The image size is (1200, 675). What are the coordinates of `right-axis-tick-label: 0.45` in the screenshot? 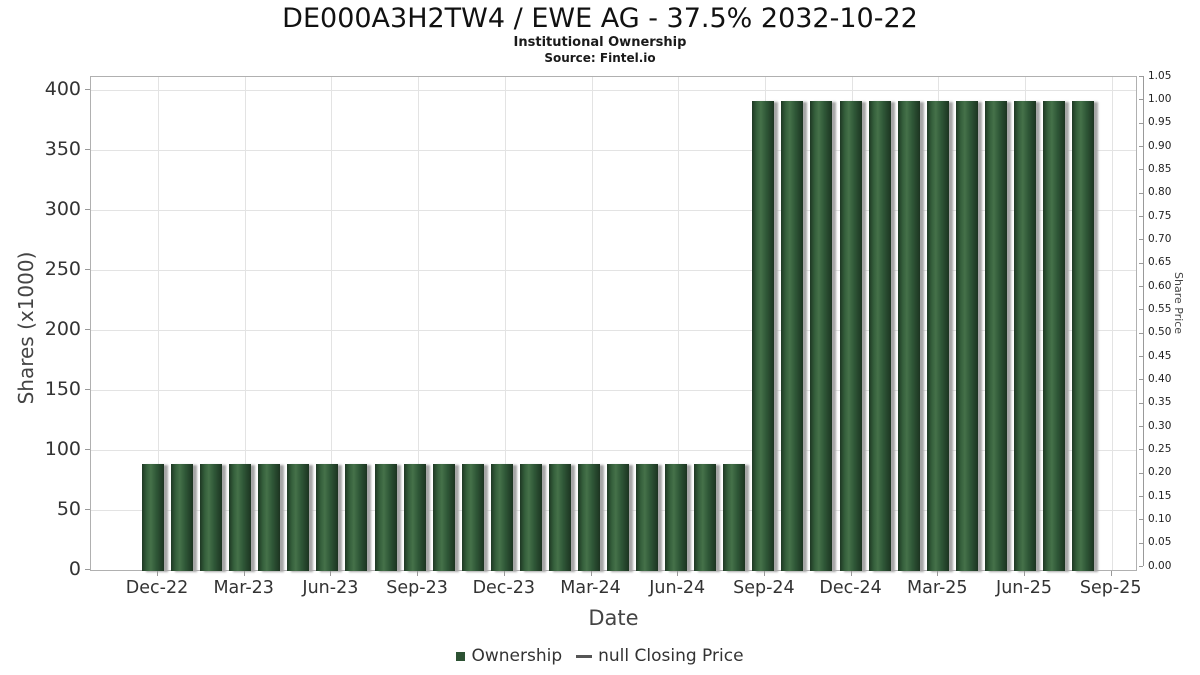 It's located at (1160, 355).